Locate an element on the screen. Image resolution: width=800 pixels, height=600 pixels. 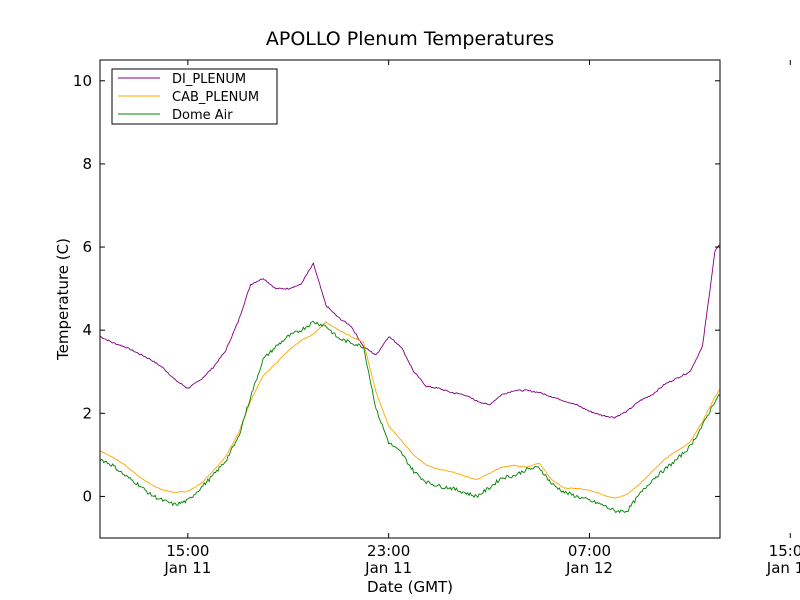
legend: DI_PLENUM CAB_PLENUM Dome Air is located at coordinates (194, 96).